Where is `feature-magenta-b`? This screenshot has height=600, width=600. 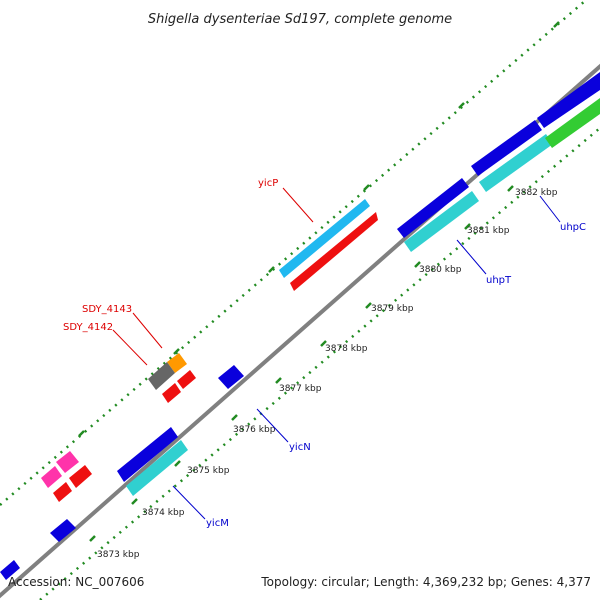
feature-magenta-b is located at coordinates (51, 477).